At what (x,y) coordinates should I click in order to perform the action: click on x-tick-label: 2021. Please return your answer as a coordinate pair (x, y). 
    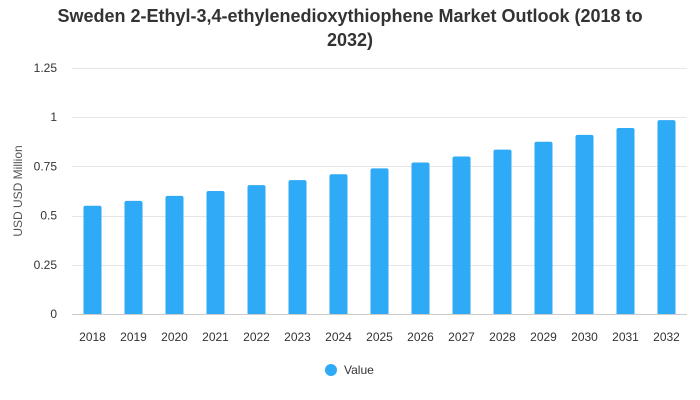
    Looking at the image, I should click on (215, 337).